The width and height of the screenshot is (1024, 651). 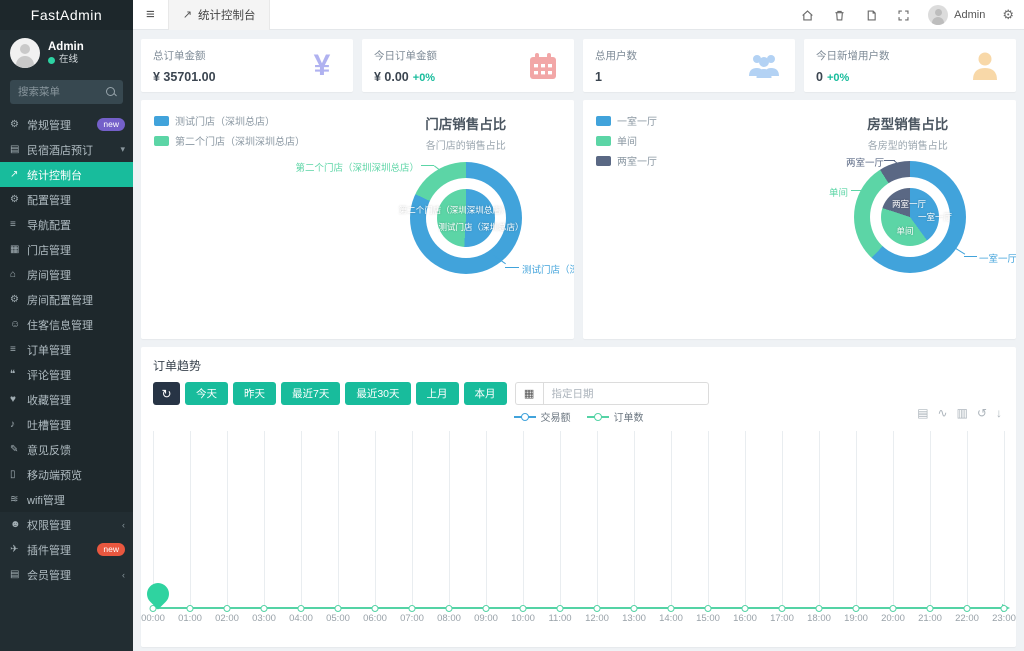 What do you see at coordinates (528, 393) in the screenshot?
I see `calendar-addon-icon: ▦` at bounding box center [528, 393].